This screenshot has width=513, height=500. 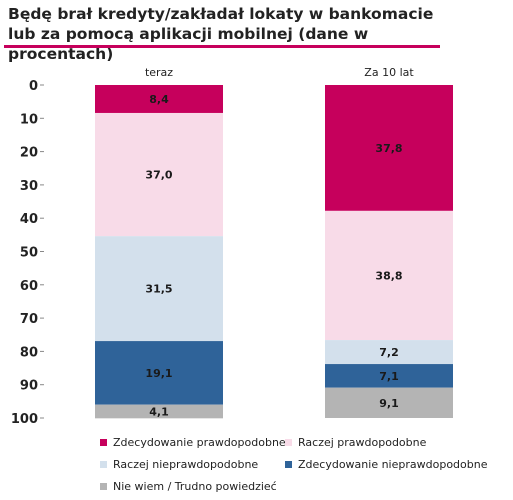 What do you see at coordinates (29, 386) in the screenshot?
I see `y-tick-label: 90` at bounding box center [29, 386].